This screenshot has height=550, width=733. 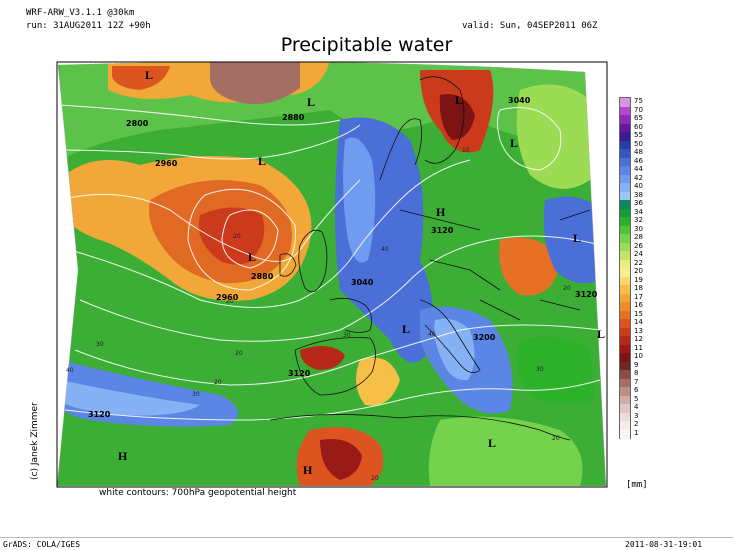 What do you see at coordinates (638, 356) in the screenshot?
I see `colorbar-tick-label: 10` at bounding box center [638, 356].